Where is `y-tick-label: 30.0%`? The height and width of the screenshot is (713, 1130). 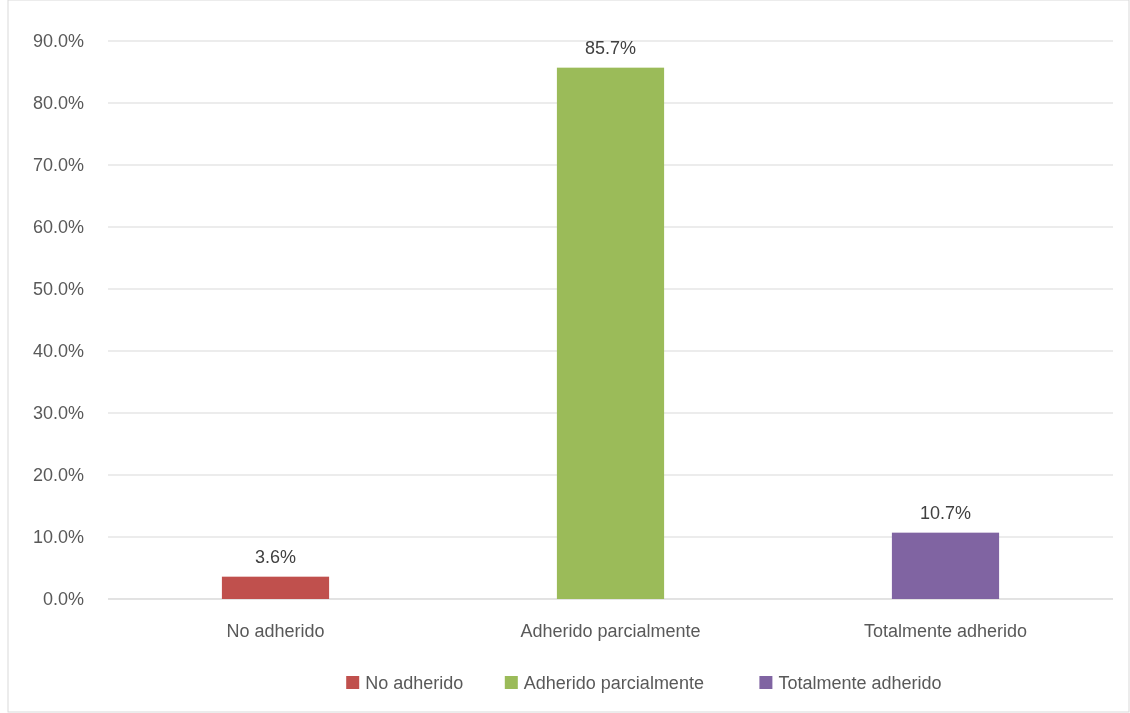
y-tick-label: 30.0% is located at coordinates (58, 413).